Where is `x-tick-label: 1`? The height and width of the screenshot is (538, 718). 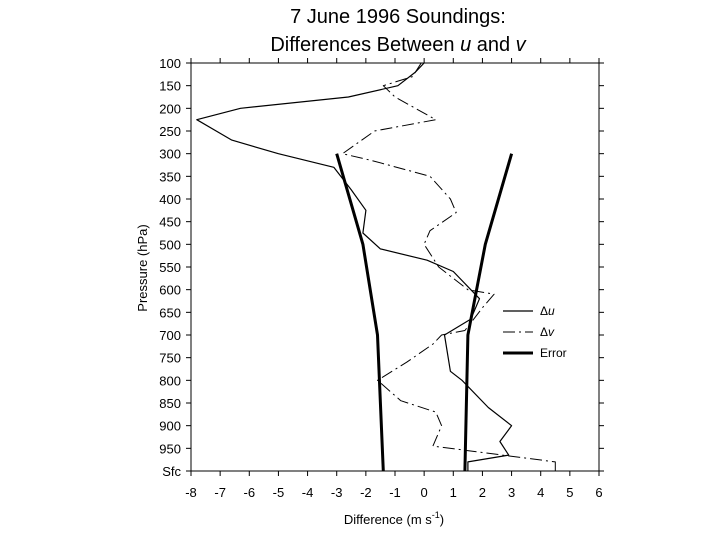
x-tick-label: 1 is located at coordinates (453, 492).